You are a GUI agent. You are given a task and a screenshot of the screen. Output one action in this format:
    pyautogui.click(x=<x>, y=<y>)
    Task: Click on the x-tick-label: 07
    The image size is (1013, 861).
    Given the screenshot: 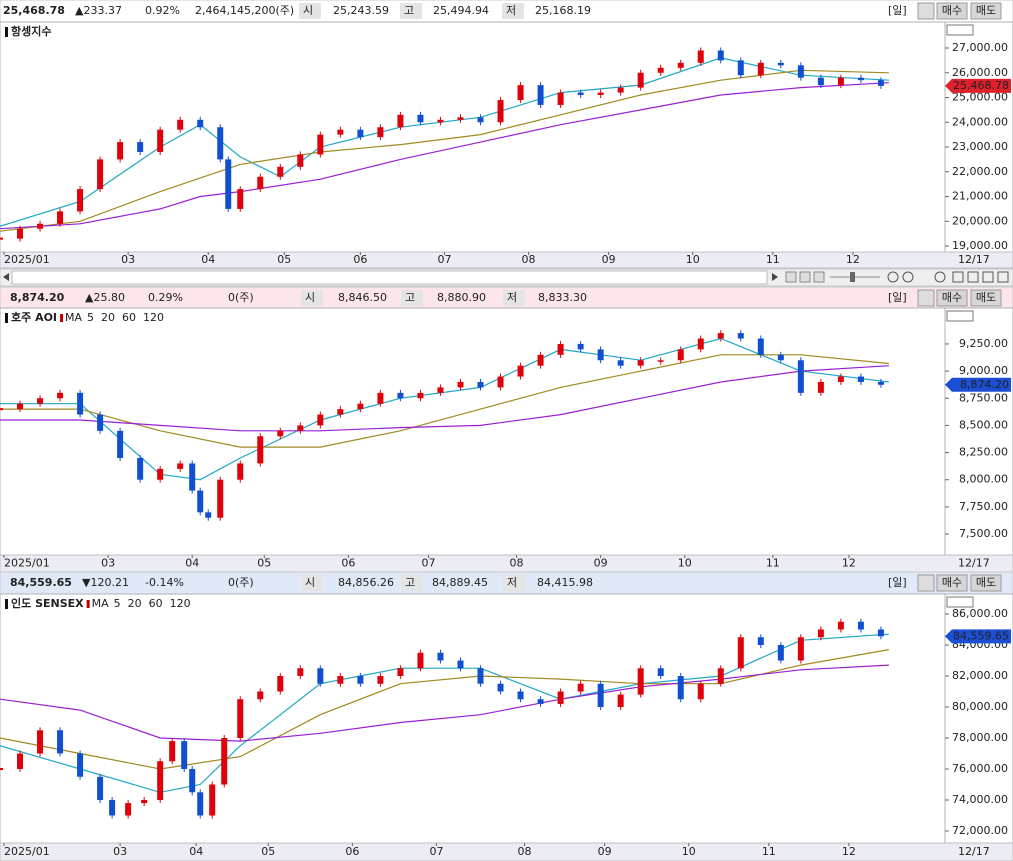 What is the action you would take?
    pyautogui.click(x=444, y=259)
    